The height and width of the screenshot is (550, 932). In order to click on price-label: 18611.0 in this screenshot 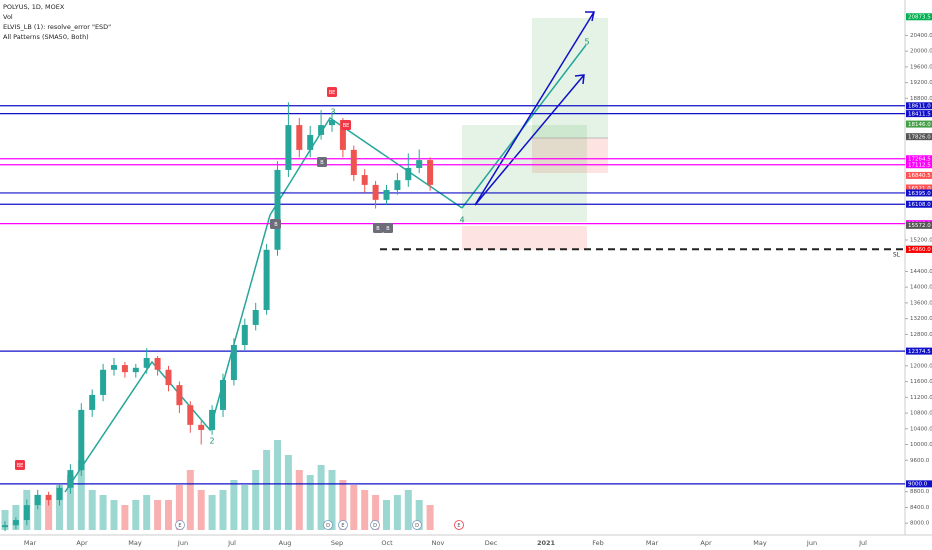, I will do `click(919, 107)`.